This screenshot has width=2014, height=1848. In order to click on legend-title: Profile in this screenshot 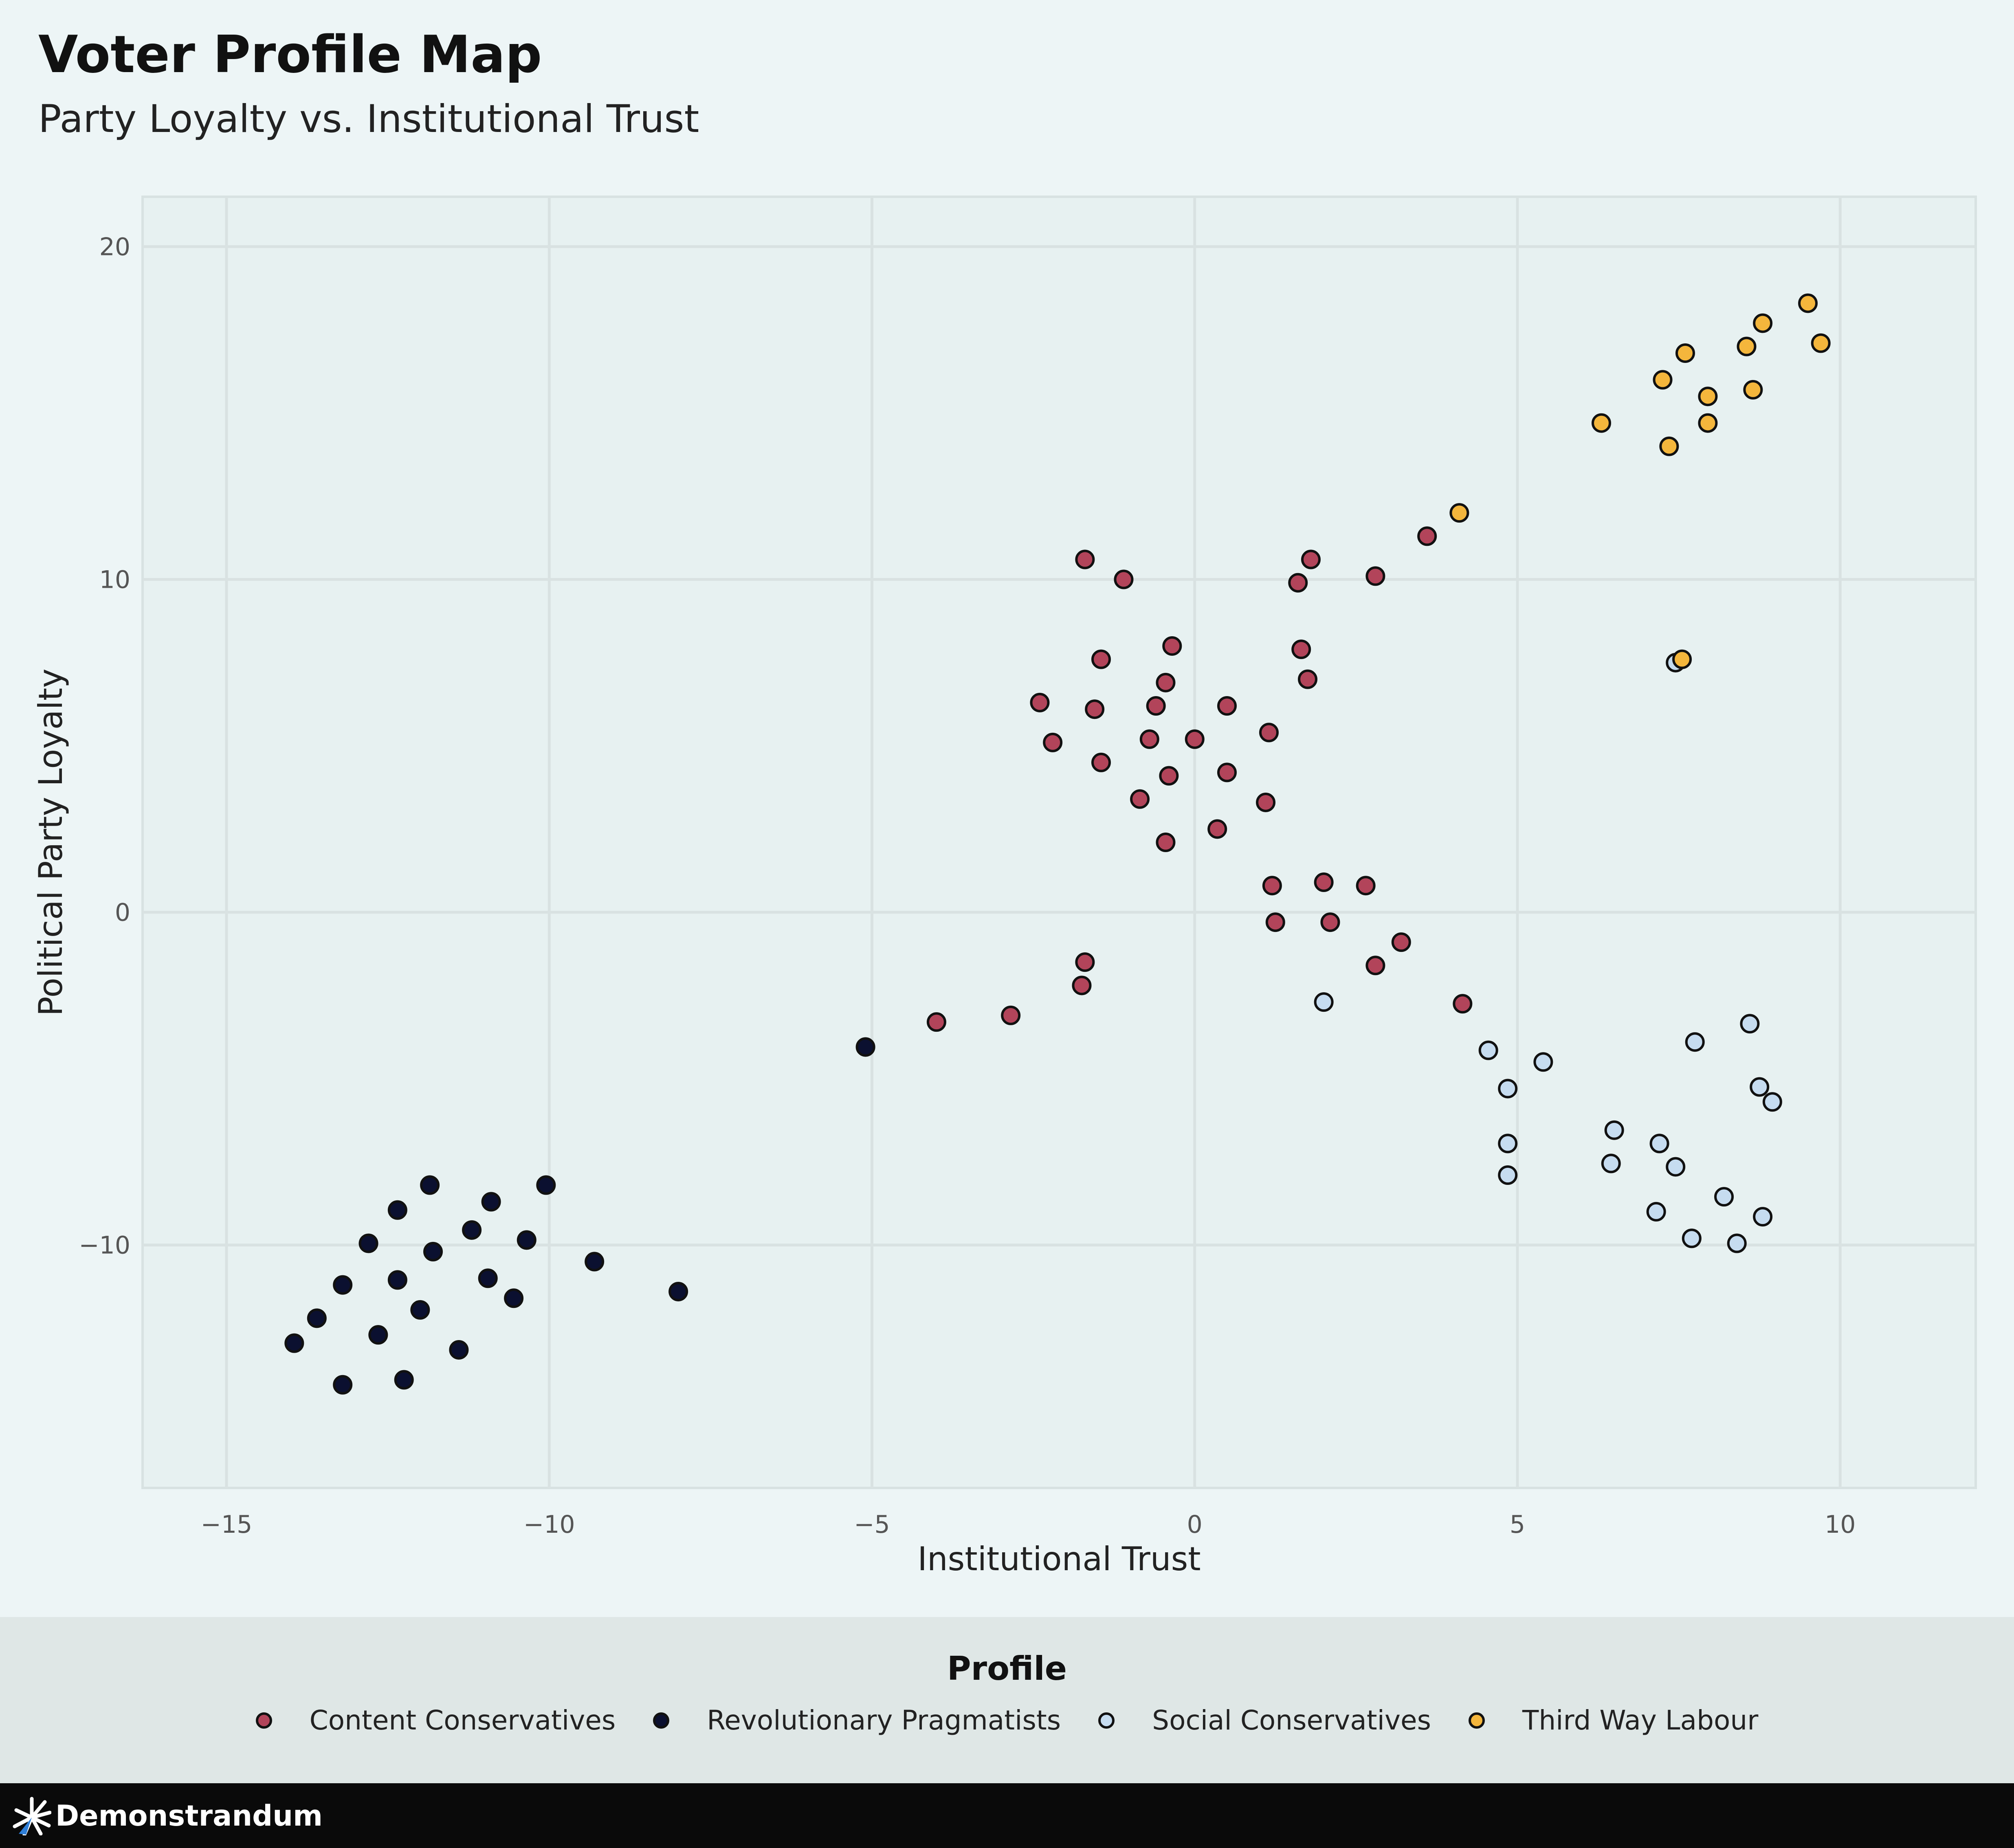, I will do `click(1007, 1669)`.